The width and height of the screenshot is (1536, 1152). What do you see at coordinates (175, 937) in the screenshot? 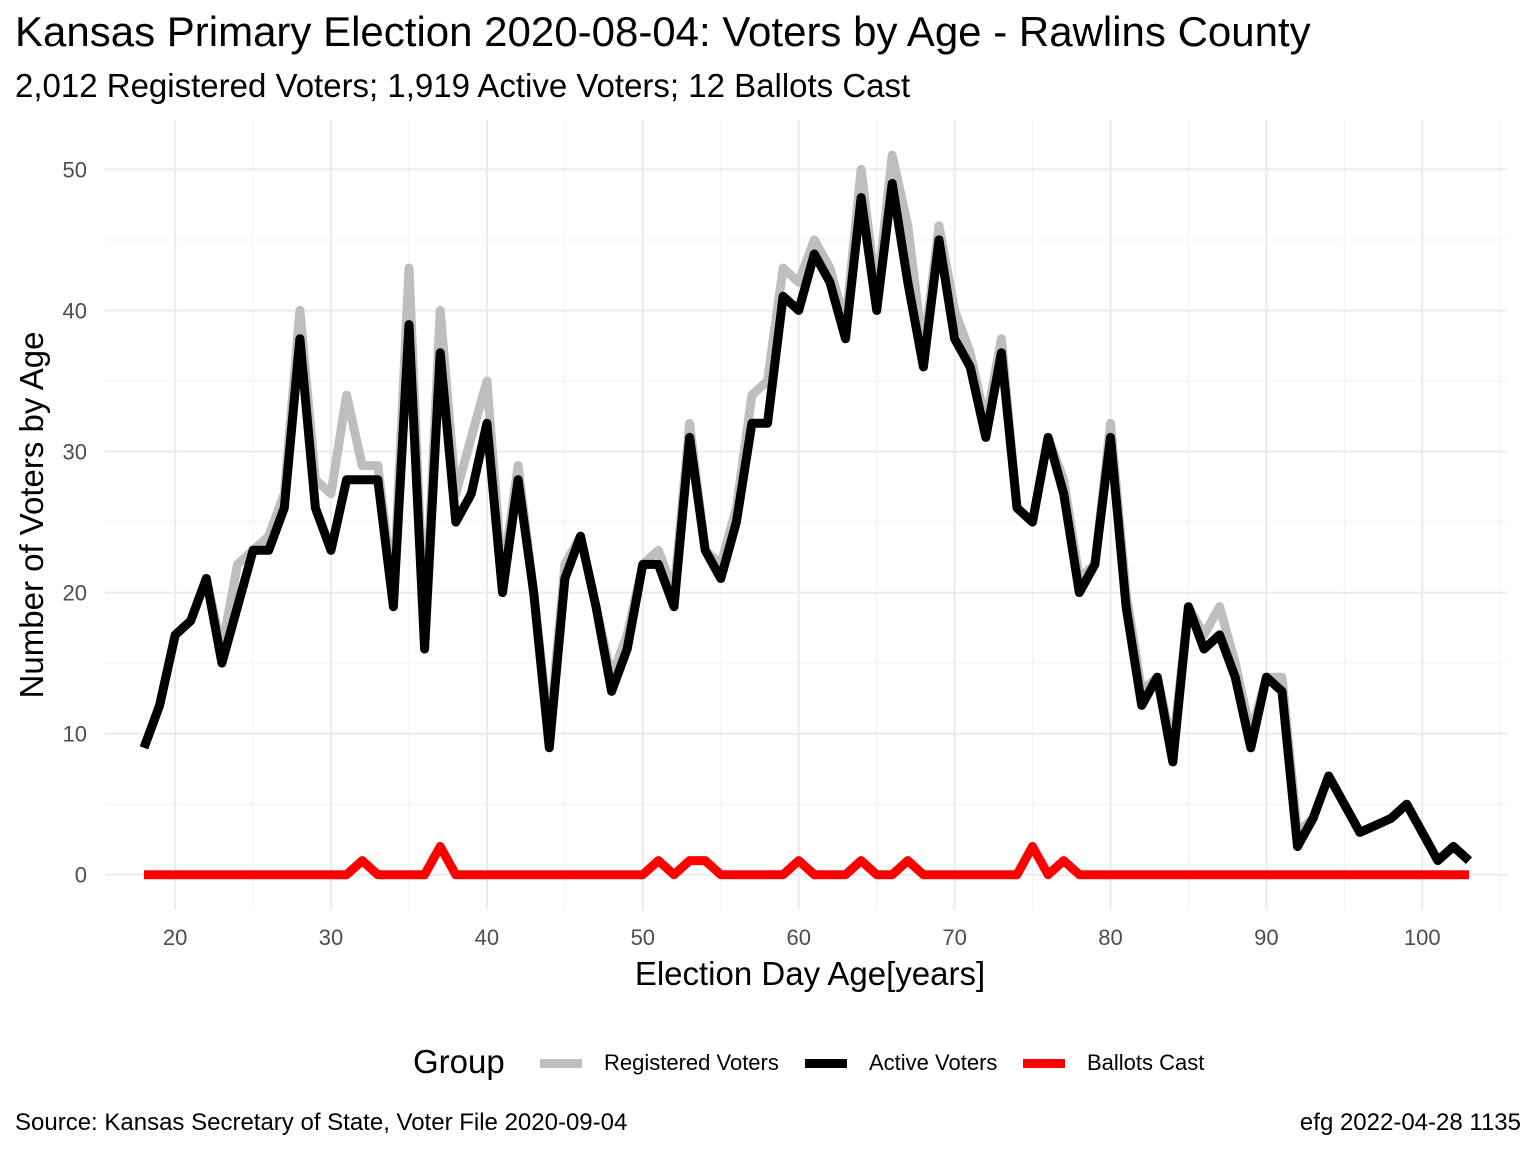
I see `x-tick-label: 20` at bounding box center [175, 937].